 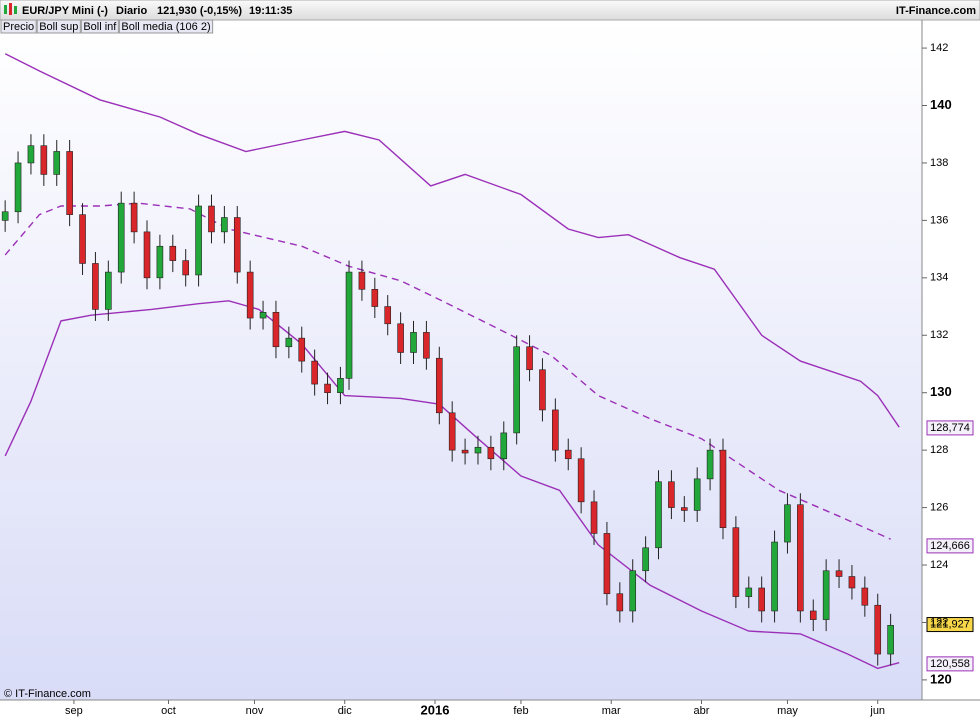 I want to click on x-tick-label: abr, so click(x=702, y=711).